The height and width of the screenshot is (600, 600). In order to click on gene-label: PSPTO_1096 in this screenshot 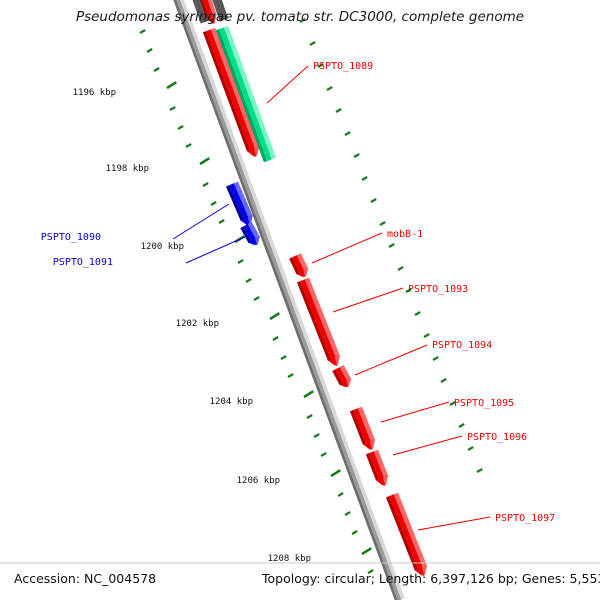, I will do `click(497, 437)`.